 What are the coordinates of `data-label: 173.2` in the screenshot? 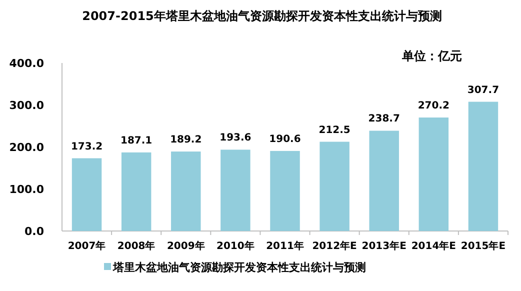 It's located at (86, 146).